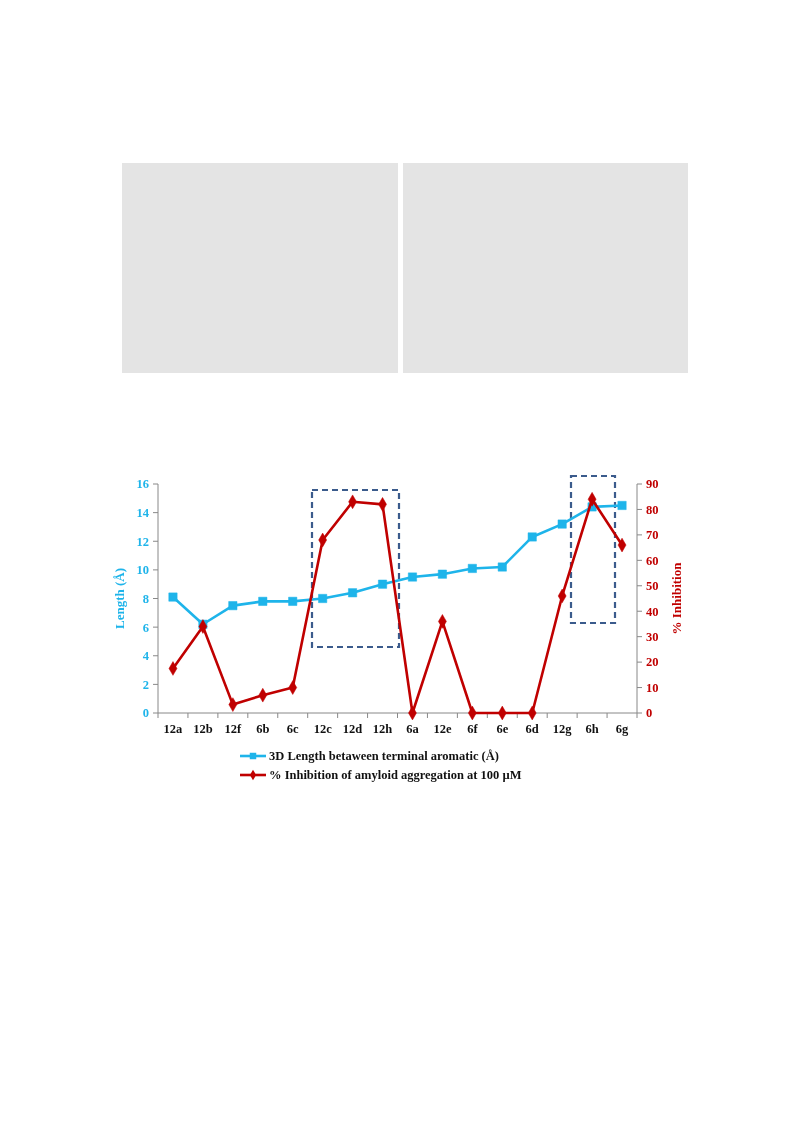 The width and height of the screenshot is (793, 1123). Describe the element at coordinates (352, 729) in the screenshot. I see `x-tick-label: 12d` at that location.